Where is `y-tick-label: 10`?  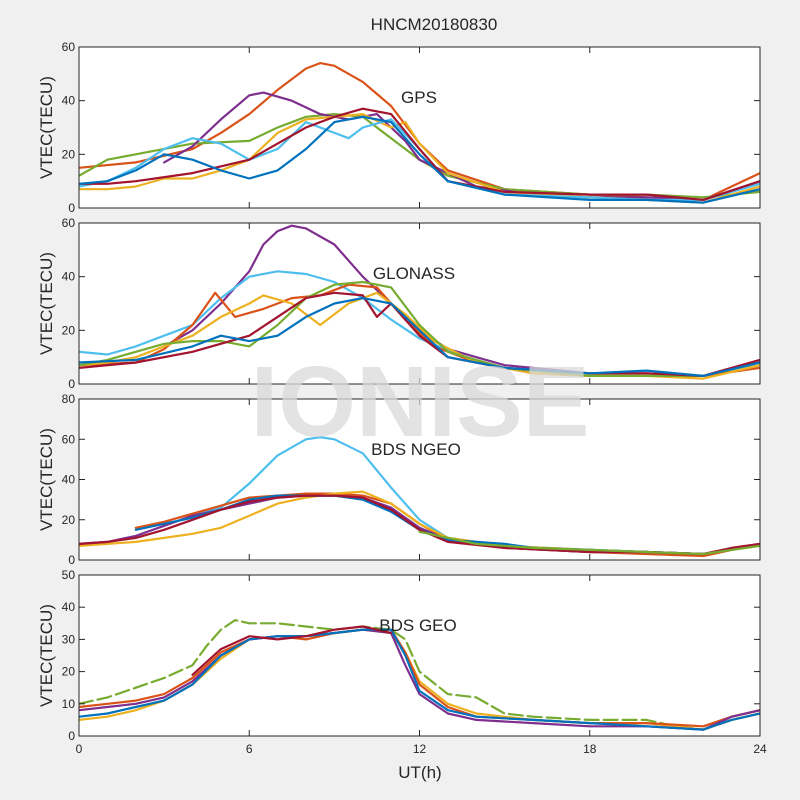 y-tick-label: 10 is located at coordinates (69, 704).